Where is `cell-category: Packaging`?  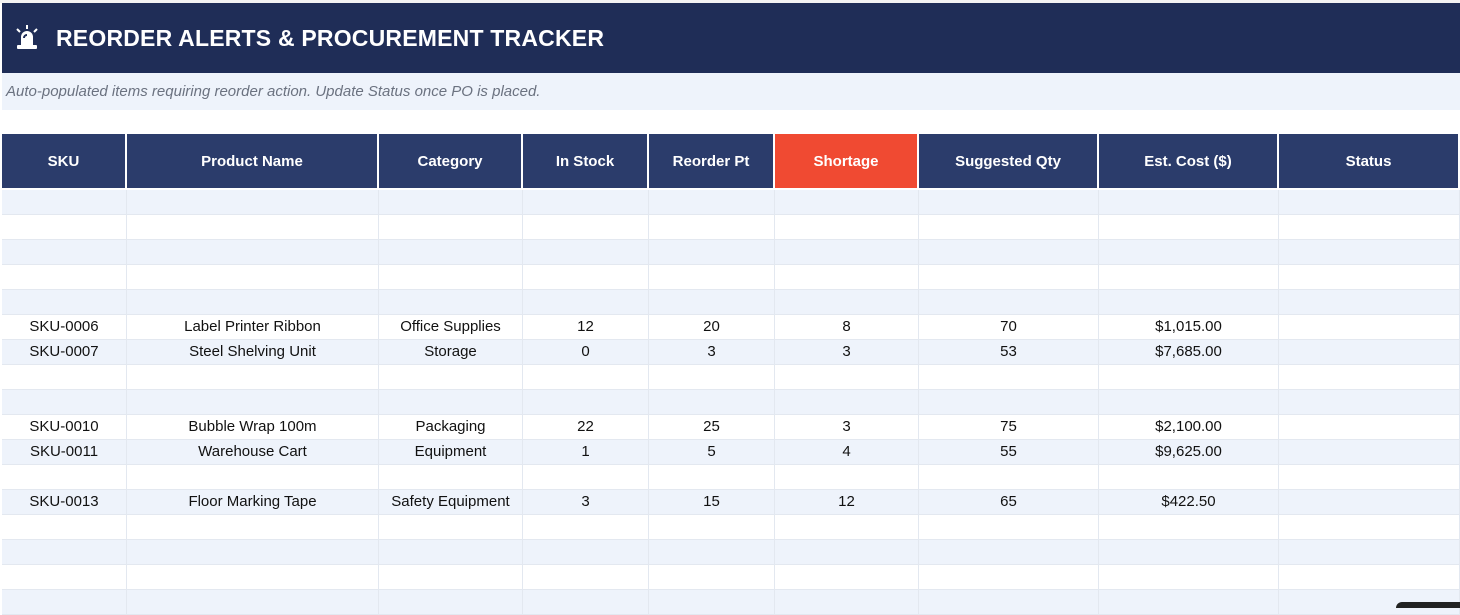 cell-category: Packaging is located at coordinates (451, 427).